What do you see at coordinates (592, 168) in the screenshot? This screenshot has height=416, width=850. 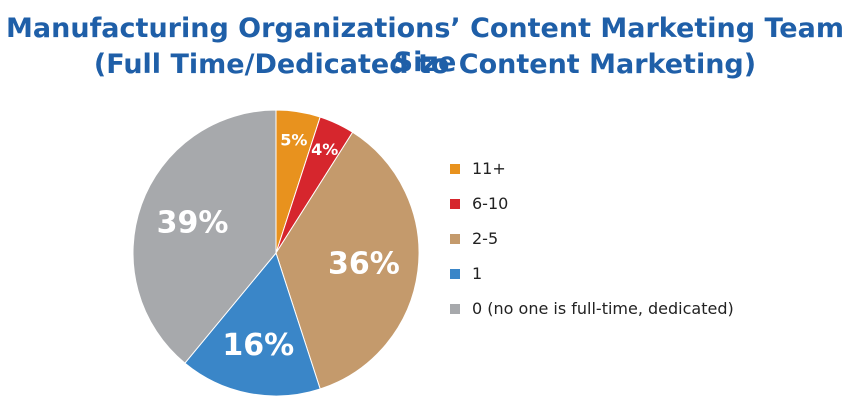 I see `legend-item-11-plus: 11+` at bounding box center [592, 168].